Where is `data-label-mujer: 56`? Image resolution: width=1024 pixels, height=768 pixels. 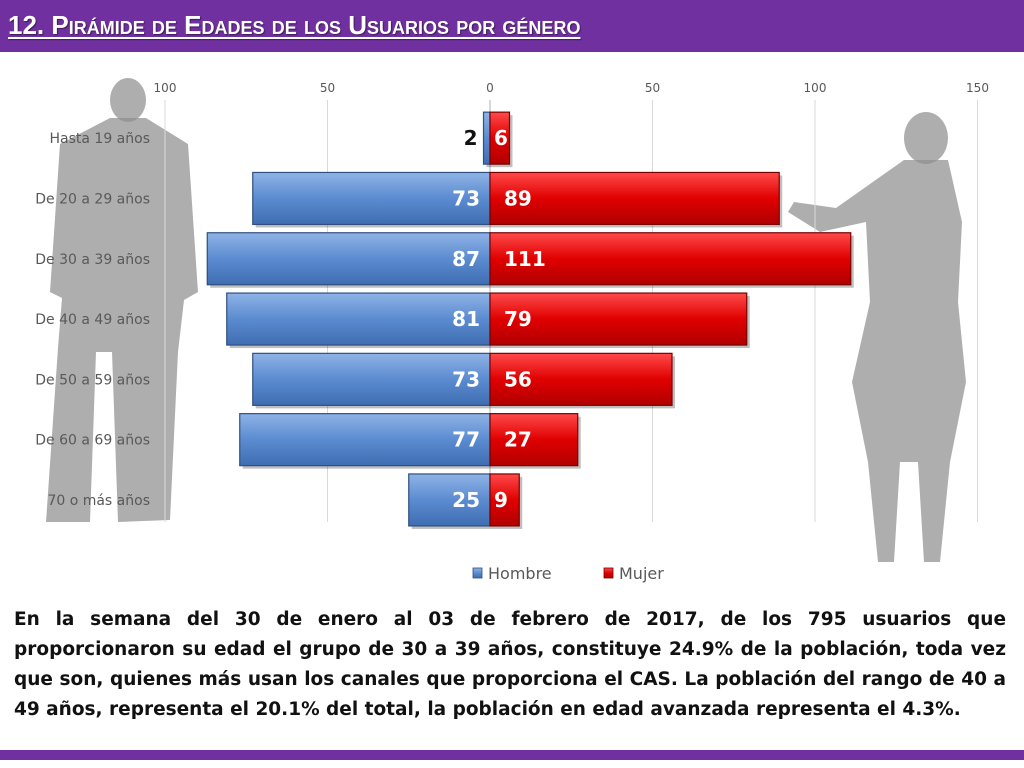
data-label-mujer: 56 is located at coordinates (518, 379).